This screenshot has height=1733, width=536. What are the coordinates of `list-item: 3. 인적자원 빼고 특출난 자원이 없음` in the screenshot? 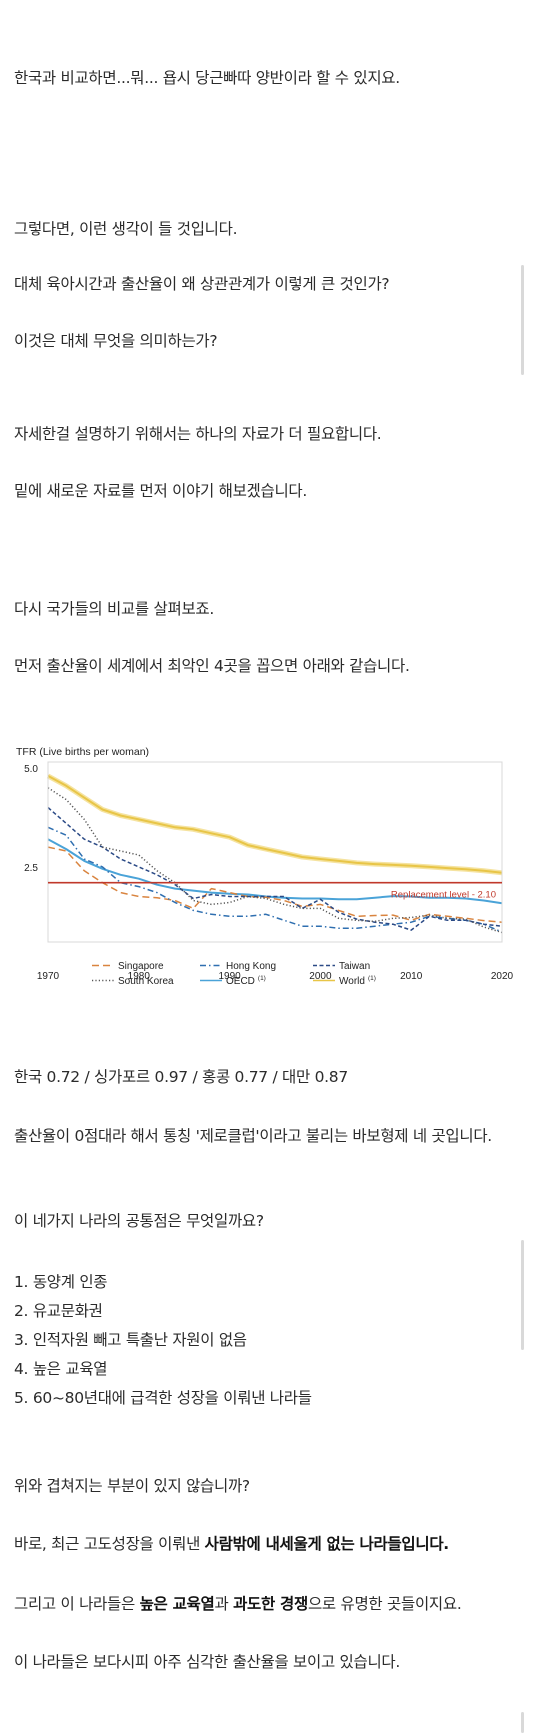 It's located at (130, 1340).